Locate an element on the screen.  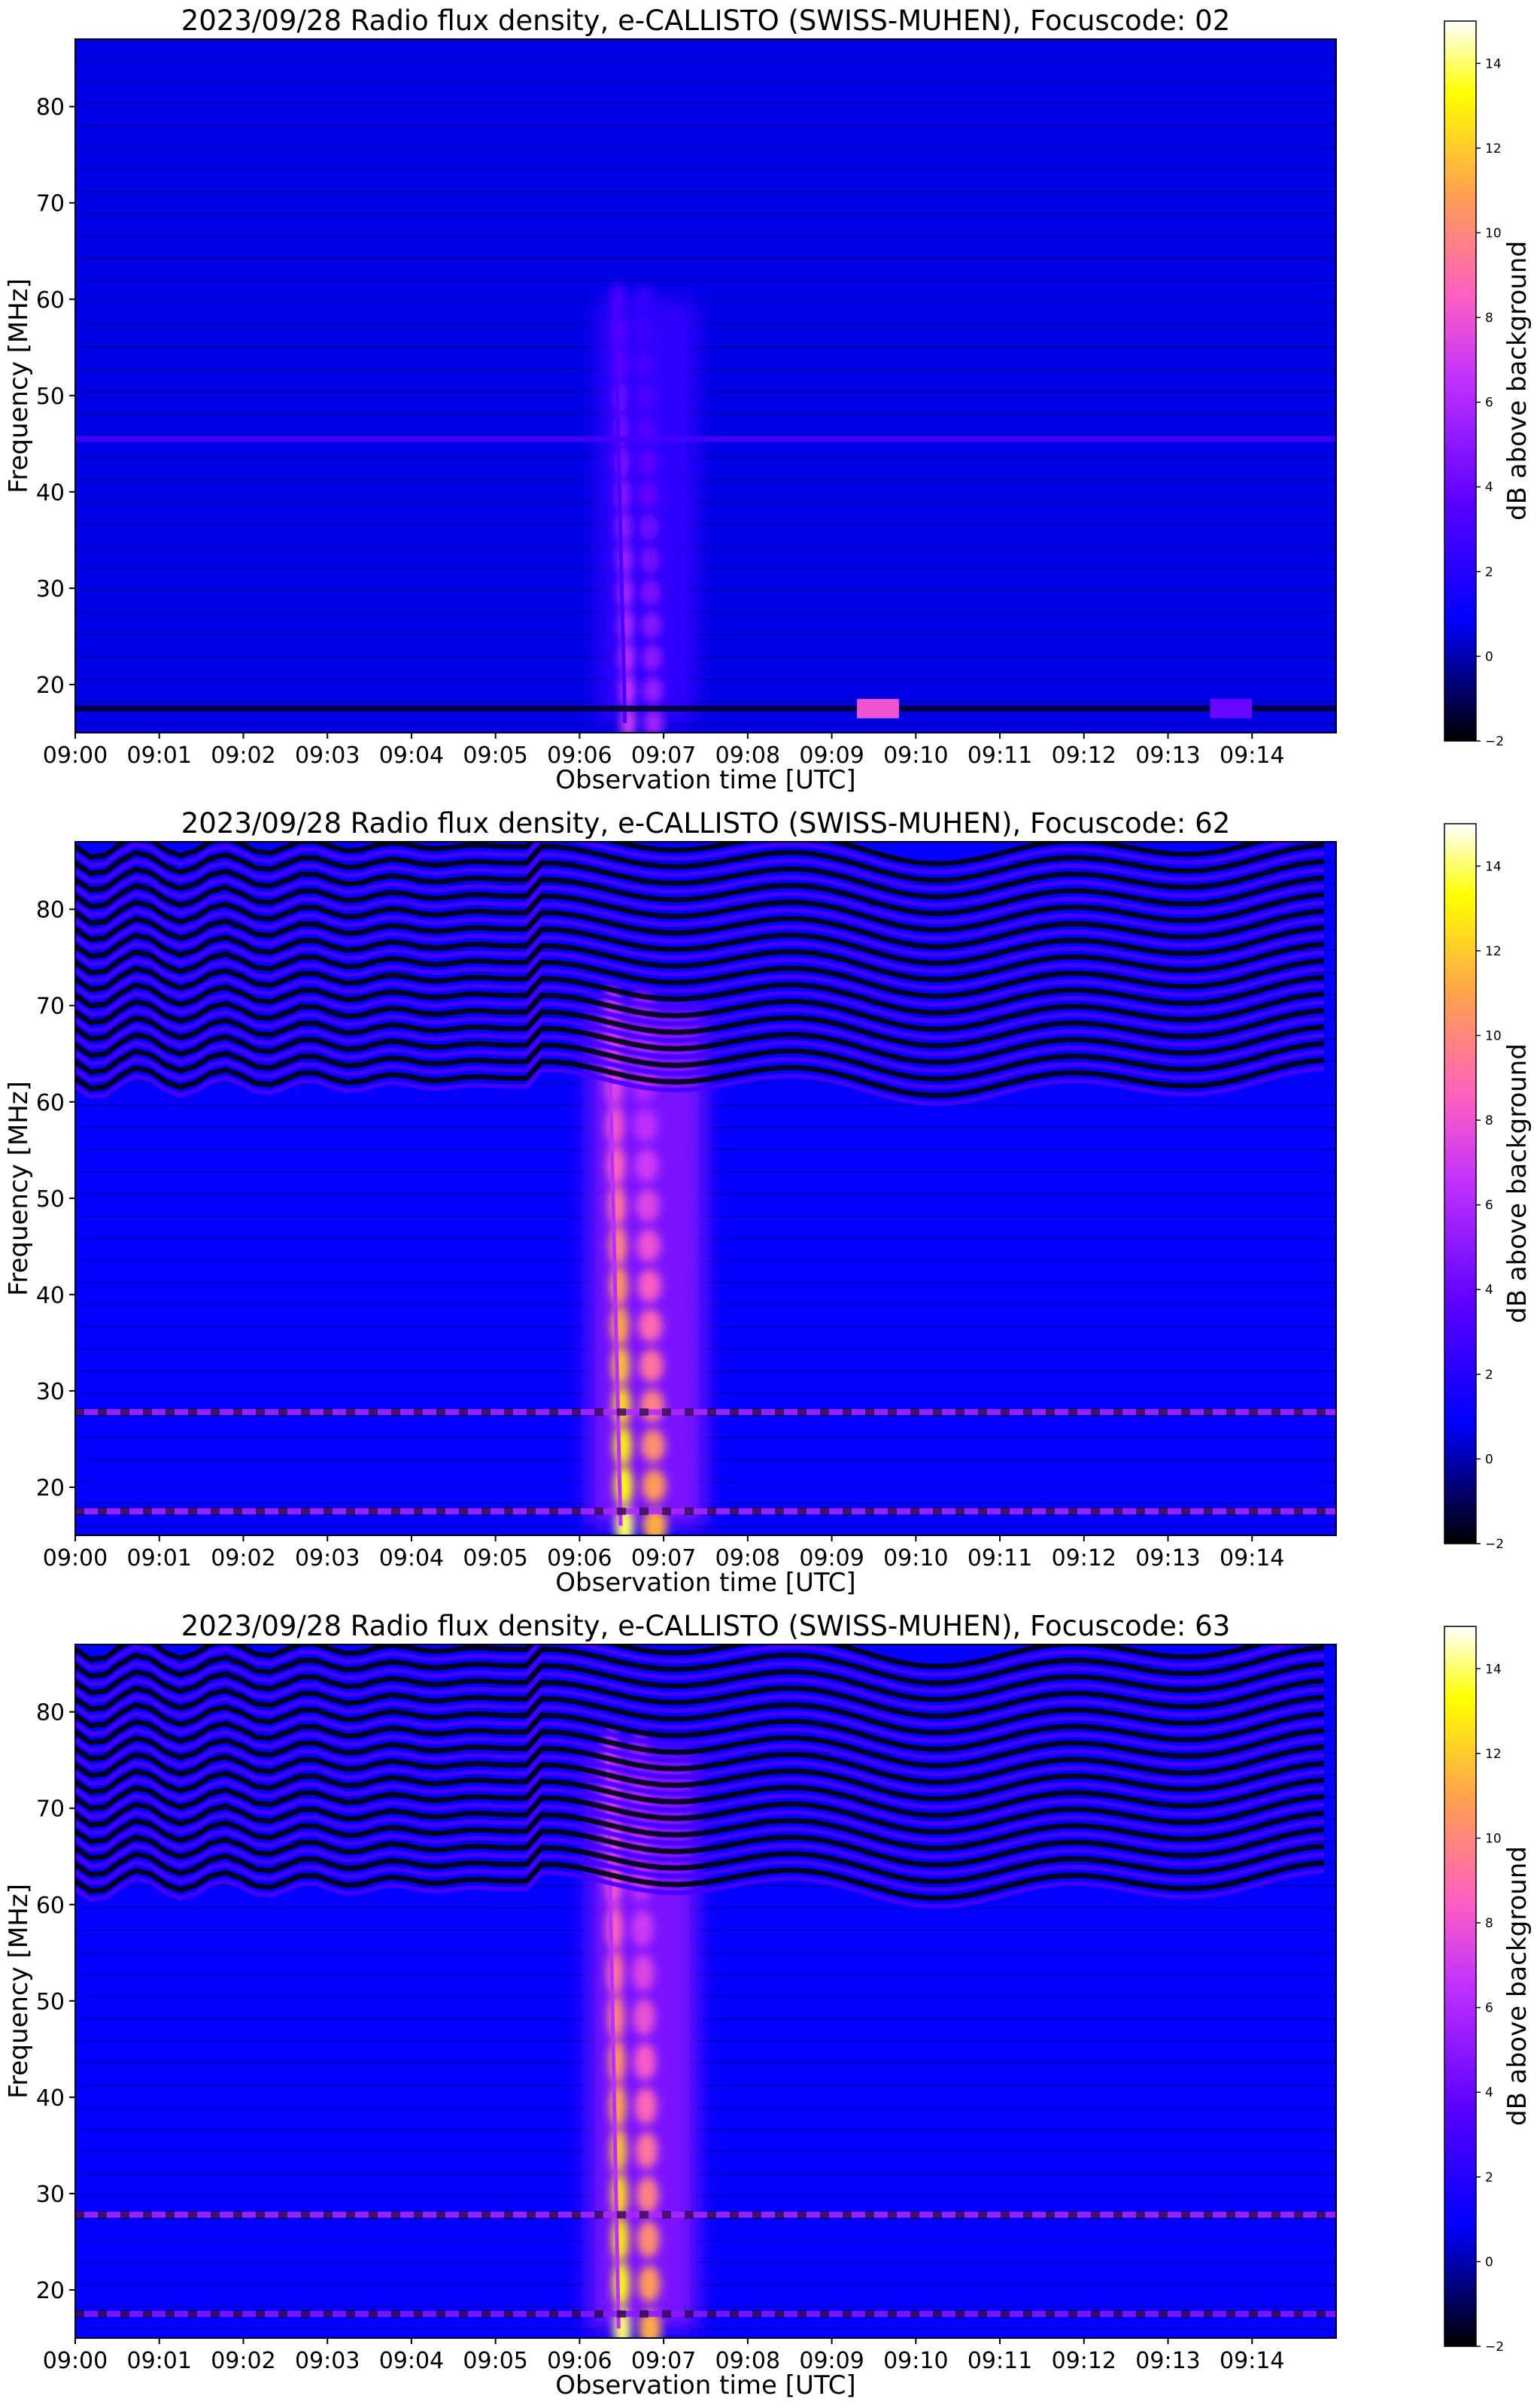
colorbar-tick-label: 4 is located at coordinates (1489, 1290).